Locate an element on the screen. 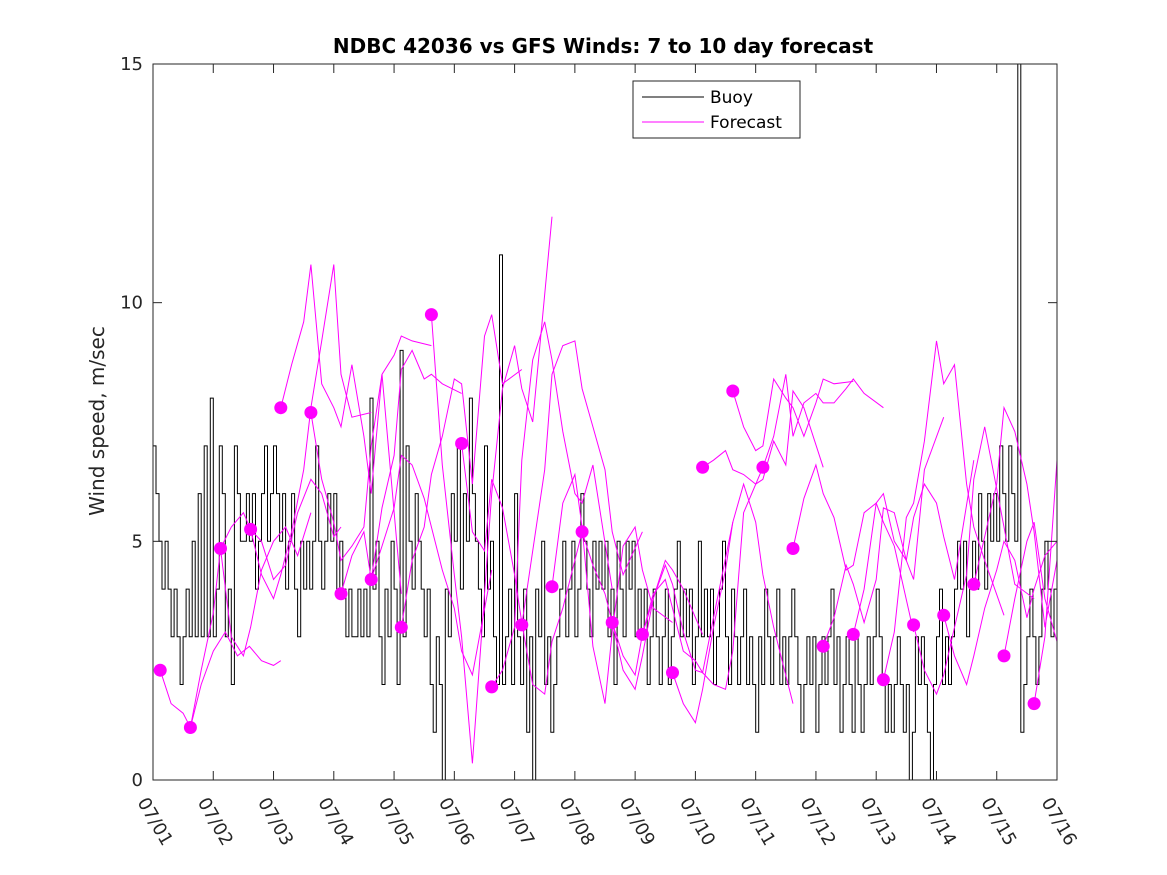  legend: Buoy Forecast is located at coordinates (716, 109).